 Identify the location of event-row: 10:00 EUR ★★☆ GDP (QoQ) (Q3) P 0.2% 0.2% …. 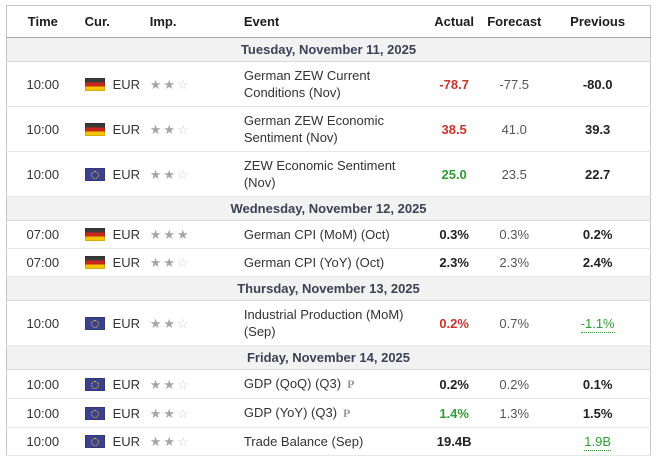
(328, 384).